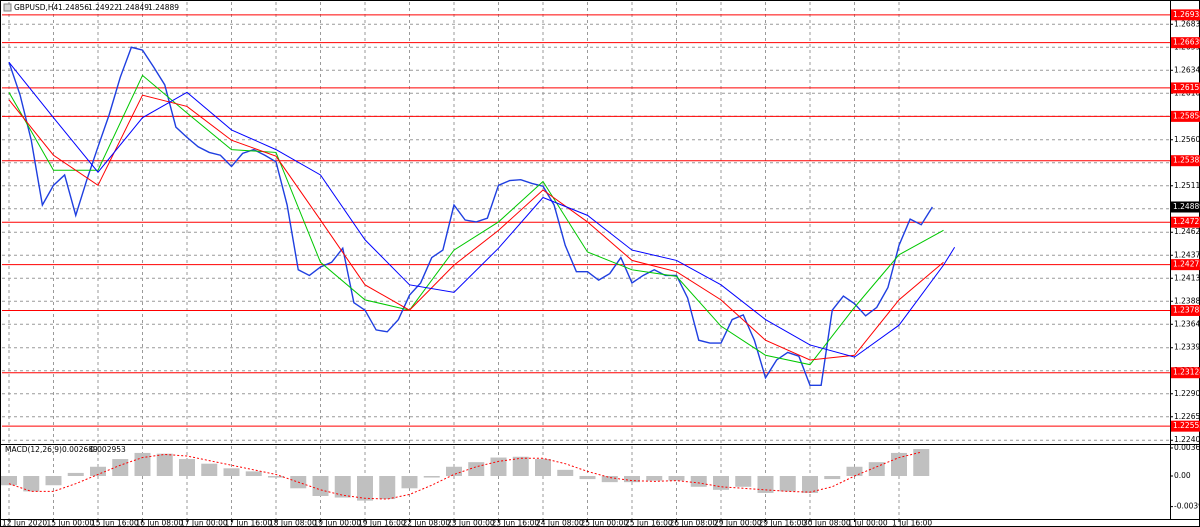 The width and height of the screenshot is (1200, 527). What do you see at coordinates (204, 523) in the screenshot?
I see `x-tick-label: 17 Jun 00:00` at bounding box center [204, 523].